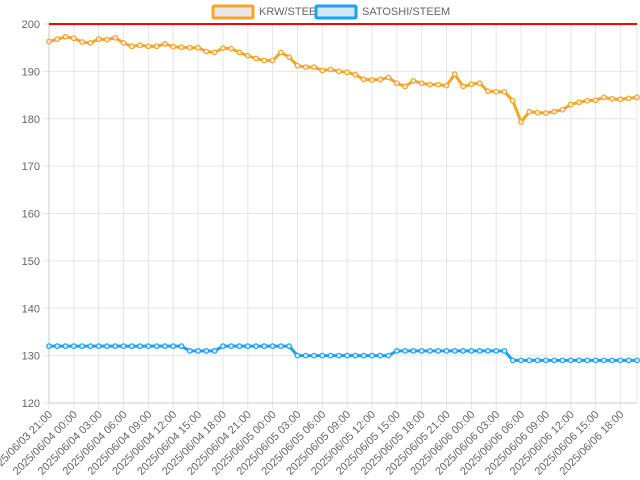  Describe the element at coordinates (268, 12) in the screenshot. I see `legend-item-krw-steem: KRW/STEEM` at that location.